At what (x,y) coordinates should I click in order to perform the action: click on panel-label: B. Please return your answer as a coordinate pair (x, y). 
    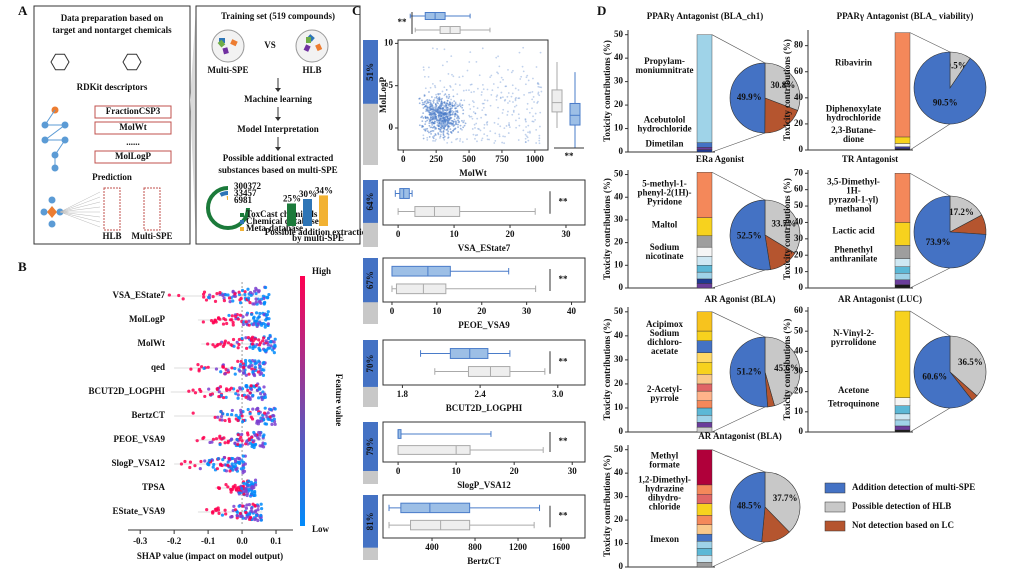
    Looking at the image, I should click on (22, 266).